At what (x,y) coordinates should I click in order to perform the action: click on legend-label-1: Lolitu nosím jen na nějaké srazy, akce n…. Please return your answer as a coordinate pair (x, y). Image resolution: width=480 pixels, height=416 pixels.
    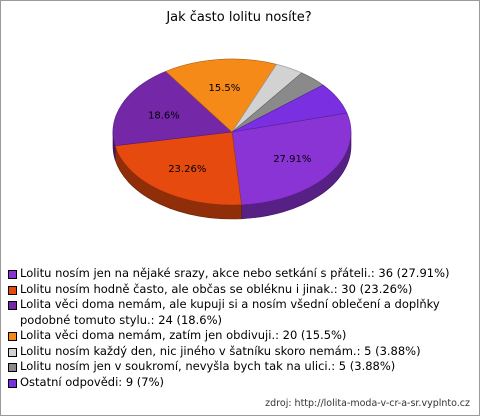
    Looking at the image, I should click on (235, 273).